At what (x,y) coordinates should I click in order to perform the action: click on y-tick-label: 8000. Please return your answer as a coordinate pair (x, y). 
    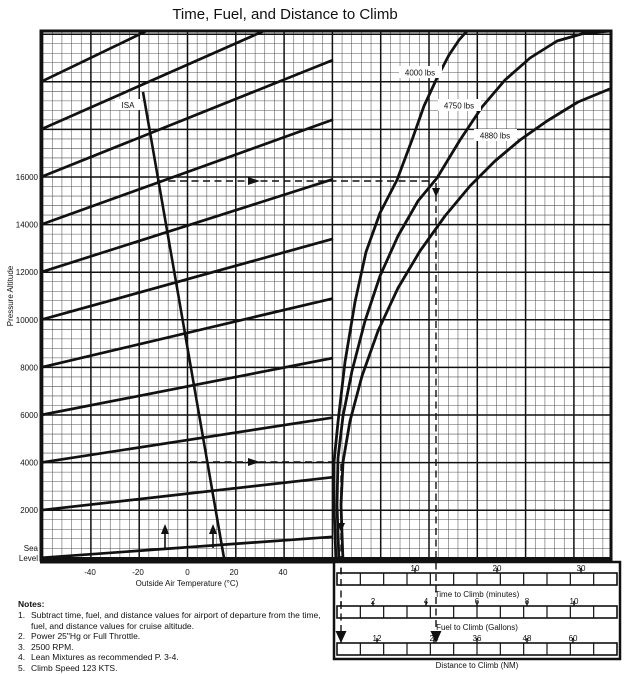
    Looking at the image, I should click on (29, 367).